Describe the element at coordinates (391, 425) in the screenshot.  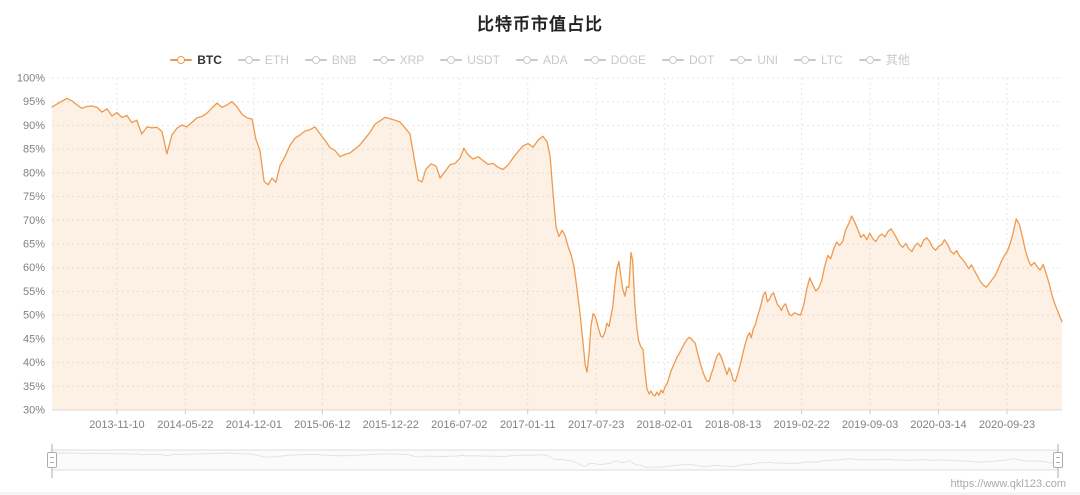
I see `x-axis-tick-label: 2015-12-22` at that location.